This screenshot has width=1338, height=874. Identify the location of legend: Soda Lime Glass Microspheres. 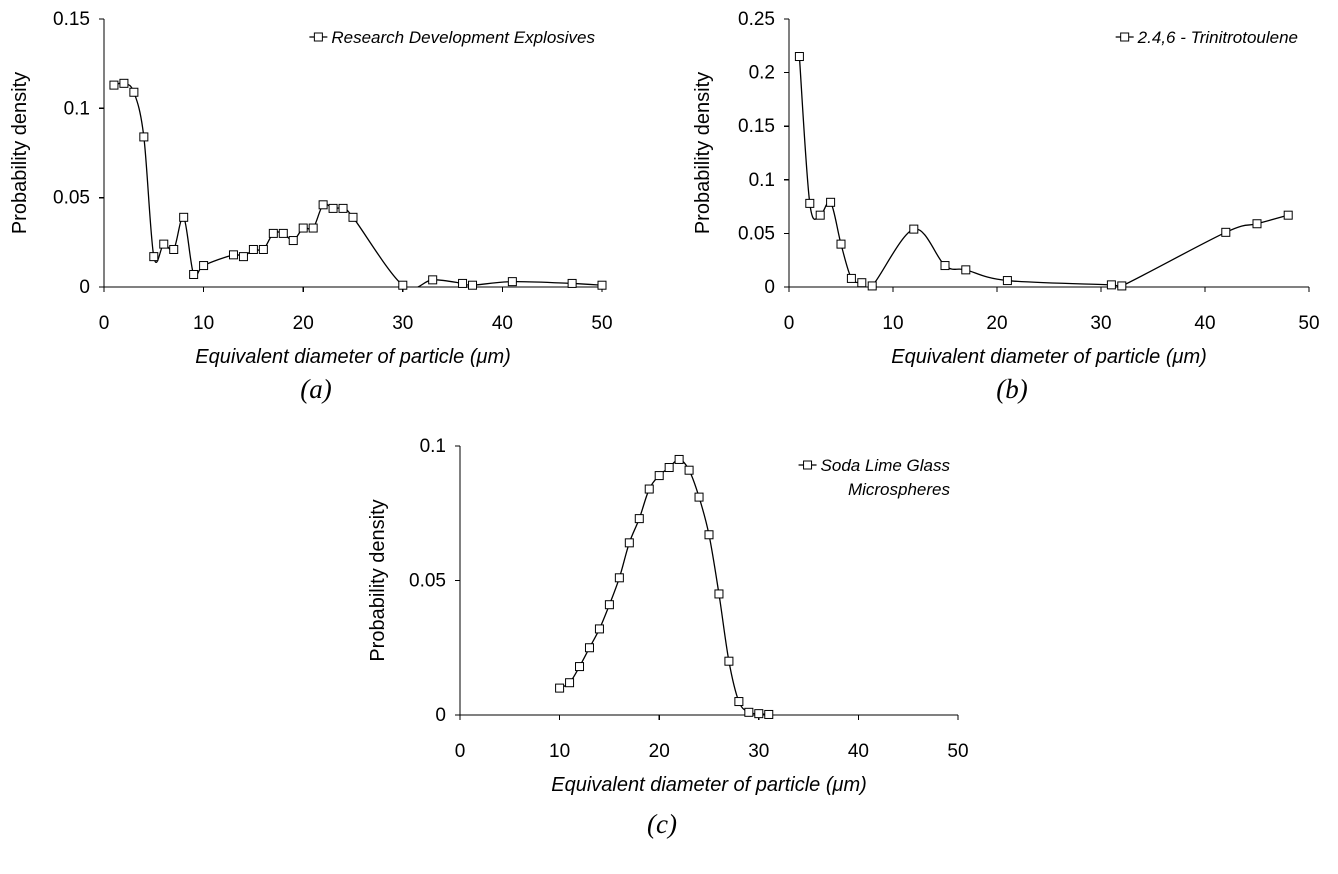
(874, 477).